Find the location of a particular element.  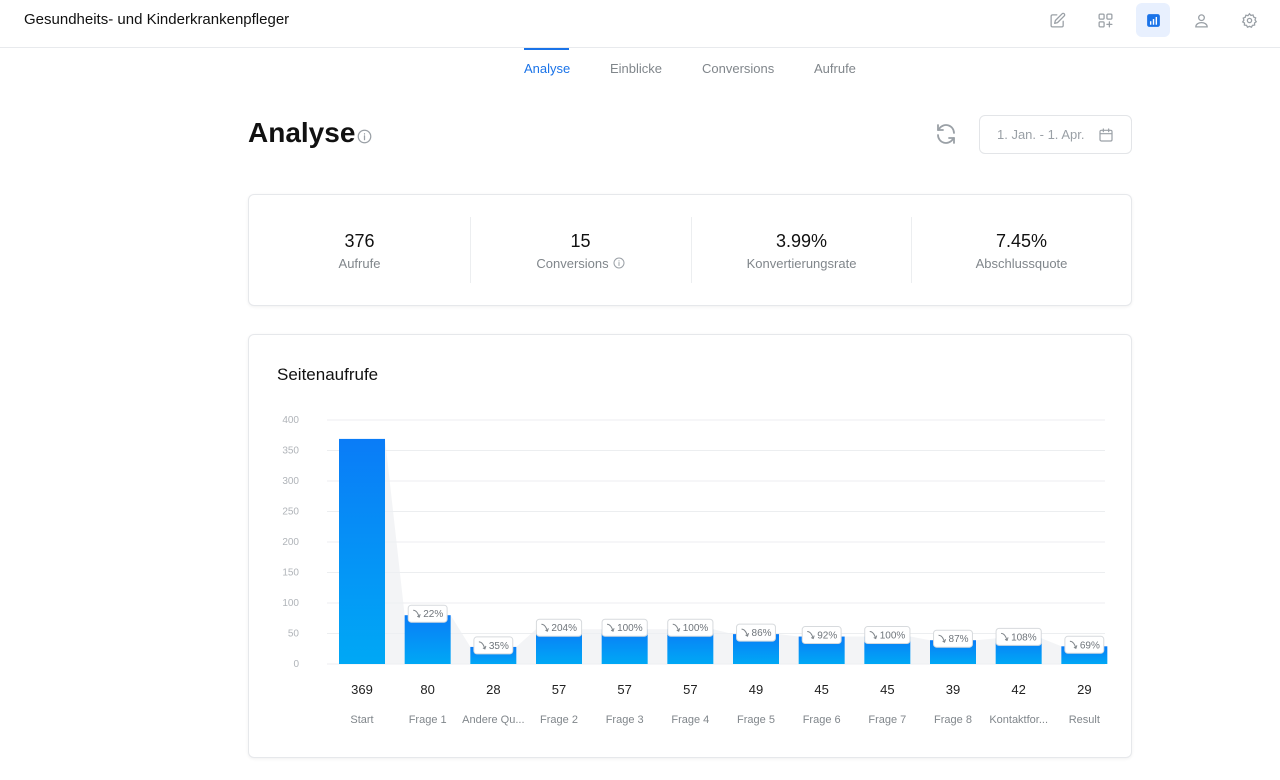

y-tick-label: 400 is located at coordinates (290, 420).